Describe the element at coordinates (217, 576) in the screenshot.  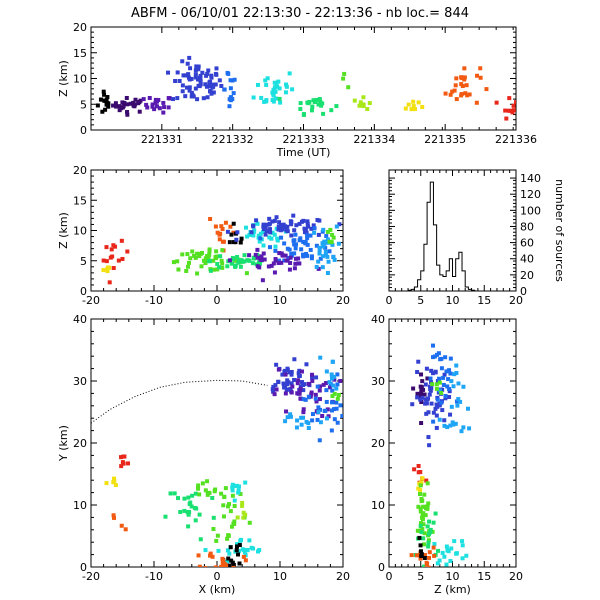
I see `x-tick-label: 0` at that location.